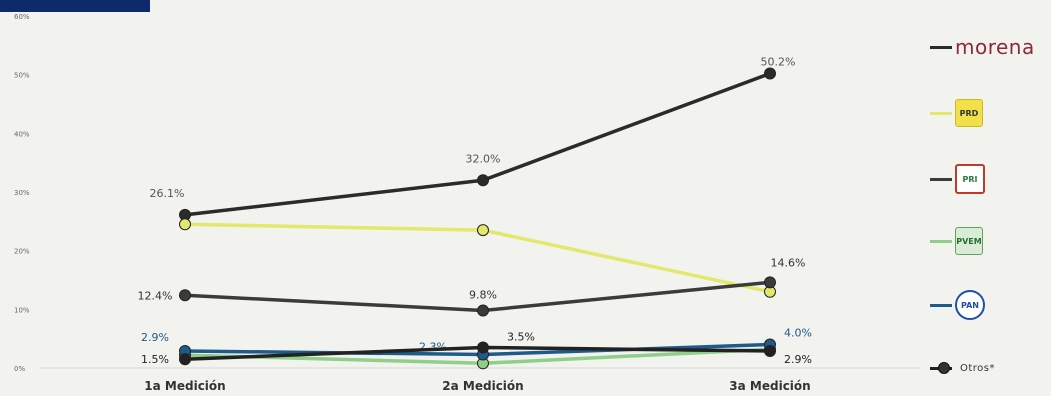  I want to click on x-tick-label: 3a Medición, so click(769, 386).